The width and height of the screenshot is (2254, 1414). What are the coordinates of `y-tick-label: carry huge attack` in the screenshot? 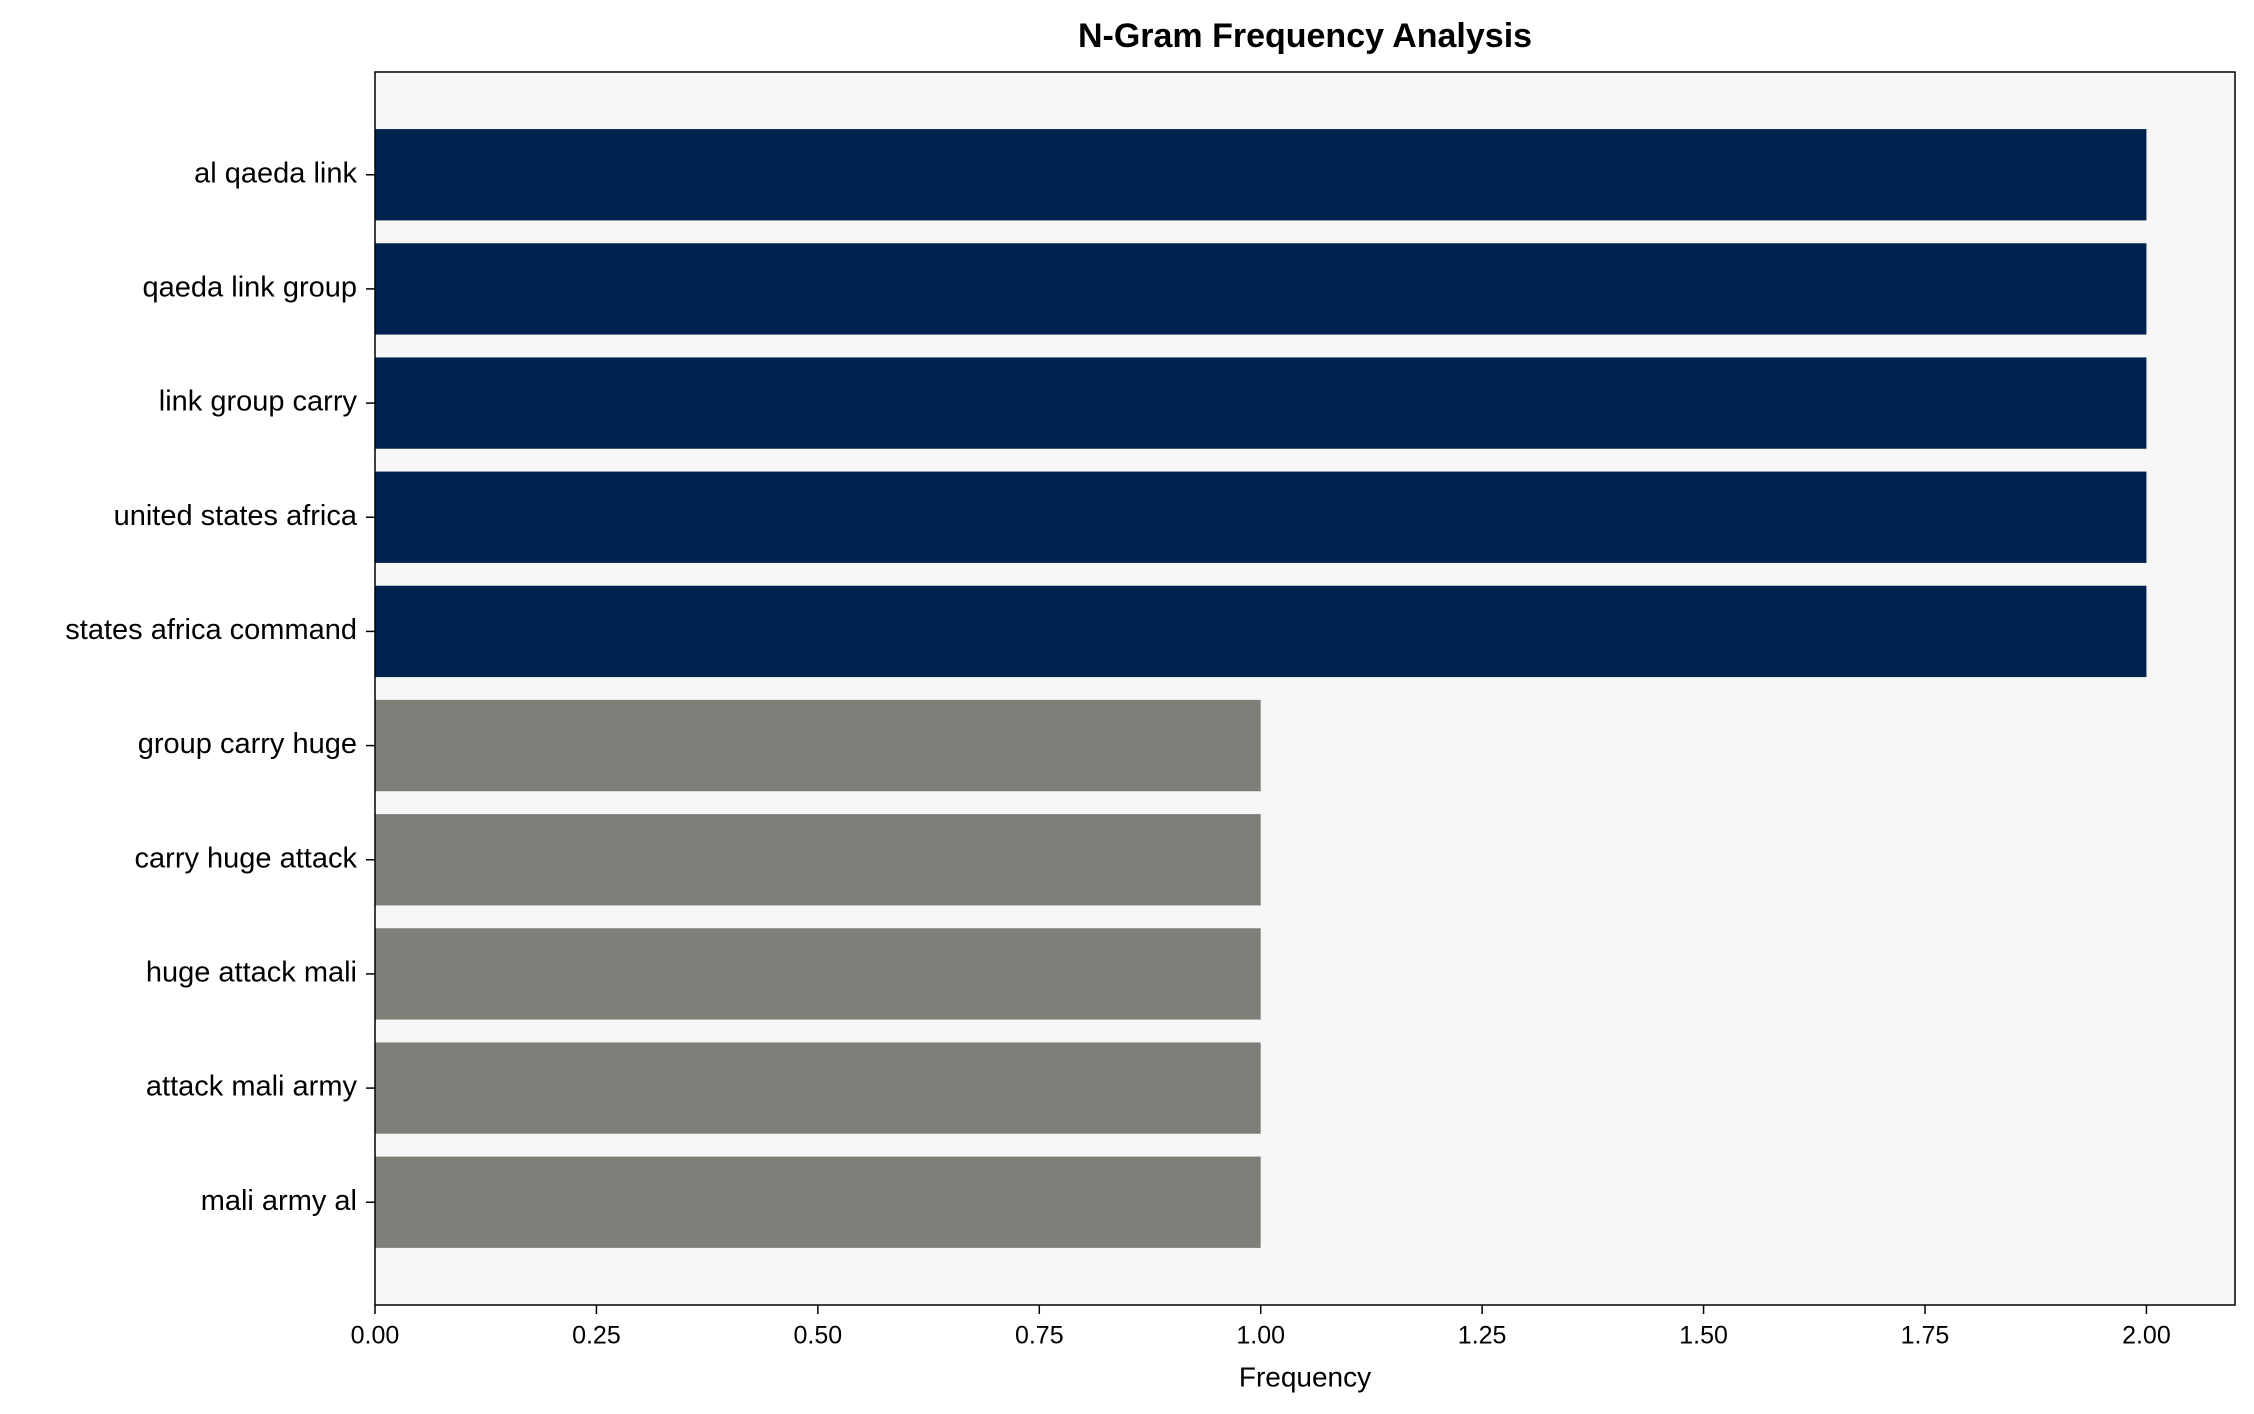 It's located at (246, 858).